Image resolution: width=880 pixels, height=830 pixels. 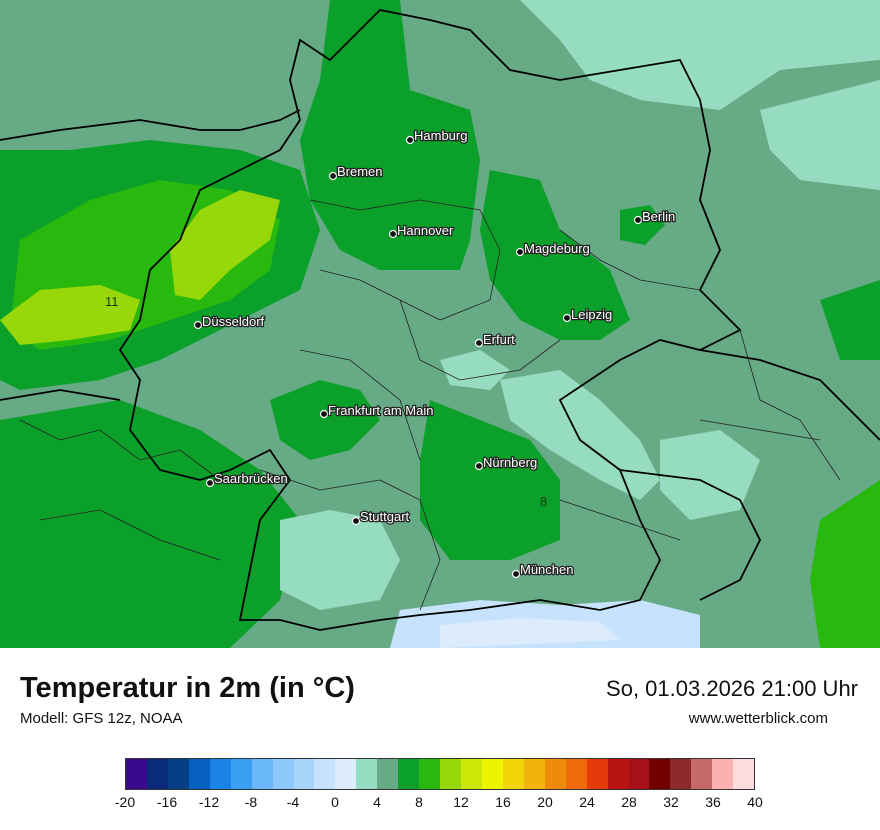 What do you see at coordinates (233, 321) in the screenshot?
I see `svg-text: Düsseldorf` at bounding box center [233, 321].